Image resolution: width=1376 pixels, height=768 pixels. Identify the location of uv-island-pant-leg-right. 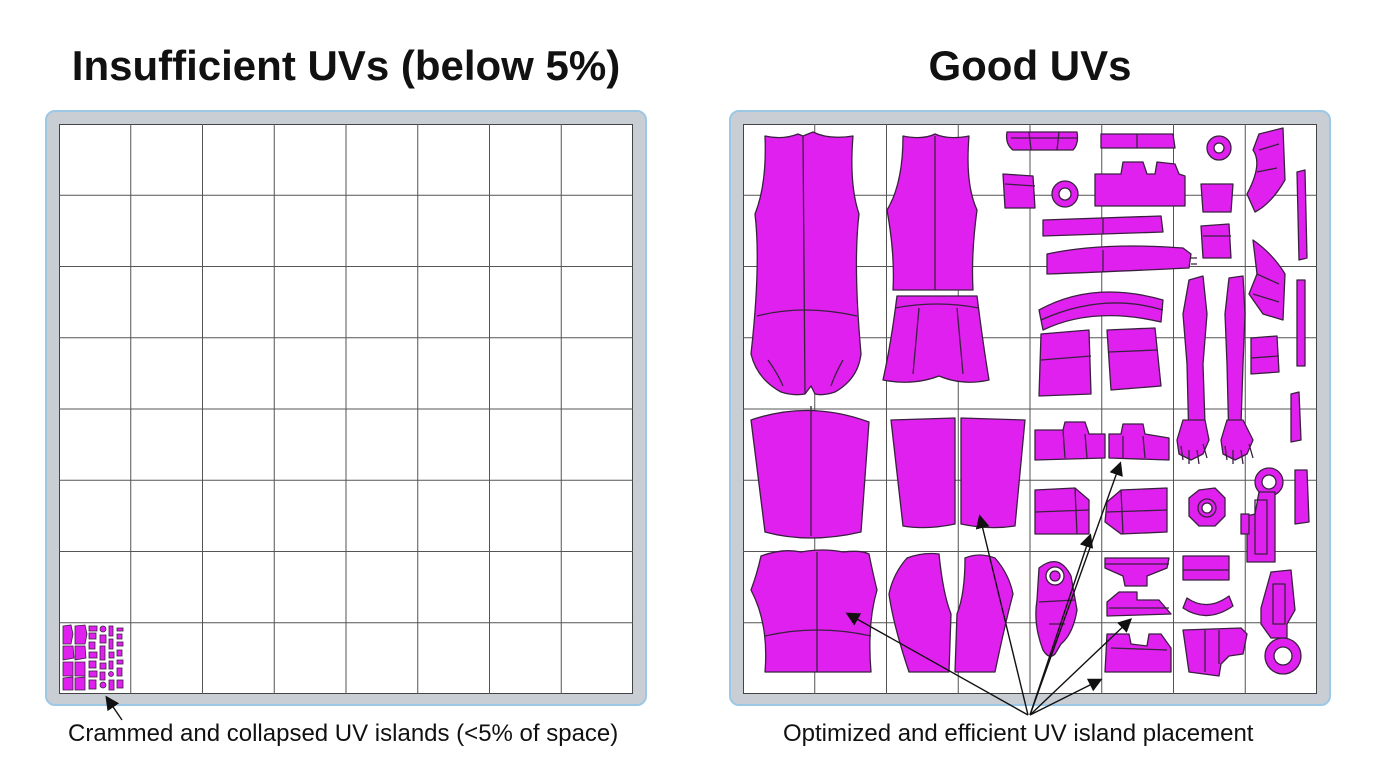
(993, 473).